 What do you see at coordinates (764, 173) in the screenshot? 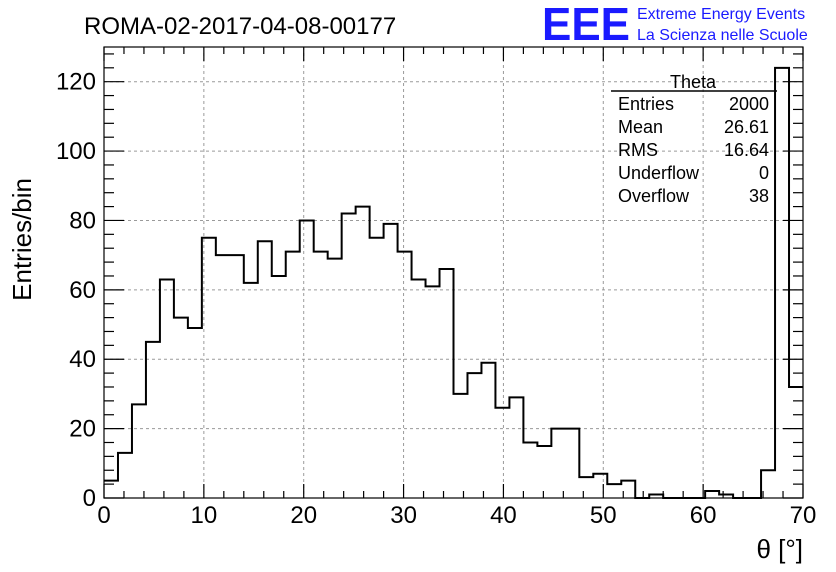
I see `stats-value-underflow: 0` at bounding box center [764, 173].